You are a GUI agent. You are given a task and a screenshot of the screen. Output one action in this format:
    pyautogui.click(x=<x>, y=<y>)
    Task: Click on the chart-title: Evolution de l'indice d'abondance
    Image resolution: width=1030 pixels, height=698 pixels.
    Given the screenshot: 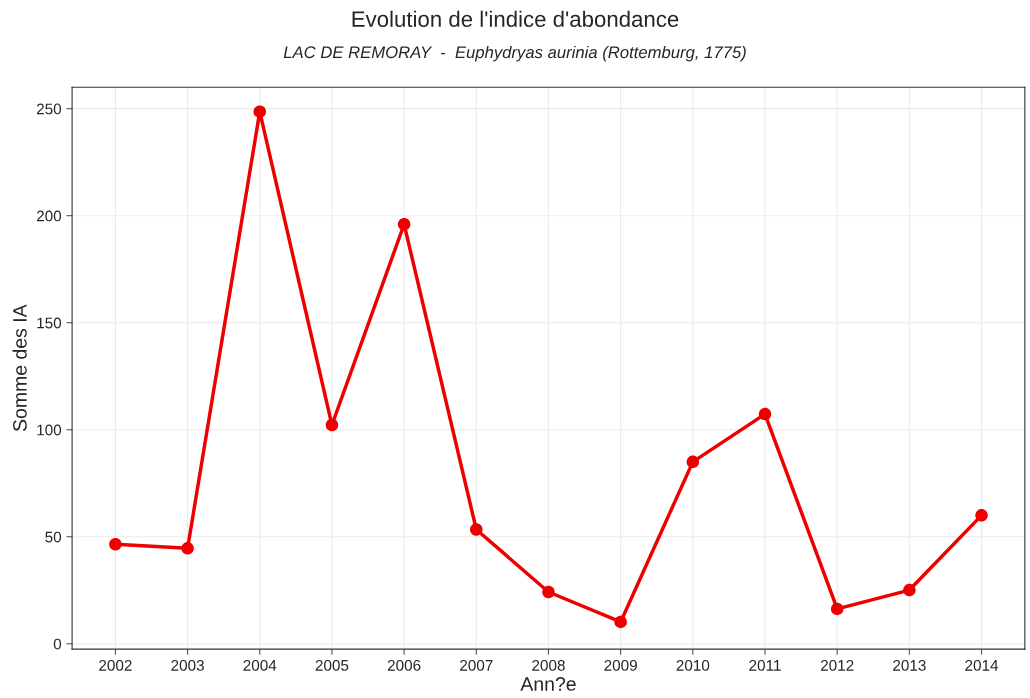 What is the action you would take?
    pyautogui.click(x=515, y=19)
    